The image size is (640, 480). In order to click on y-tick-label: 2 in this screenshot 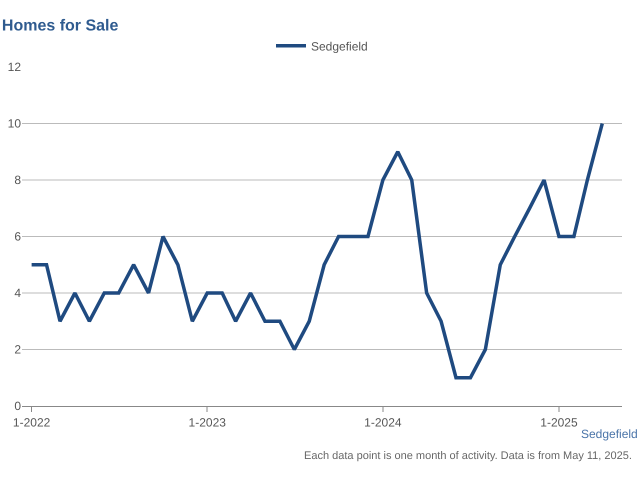, I will do `click(18, 349)`.